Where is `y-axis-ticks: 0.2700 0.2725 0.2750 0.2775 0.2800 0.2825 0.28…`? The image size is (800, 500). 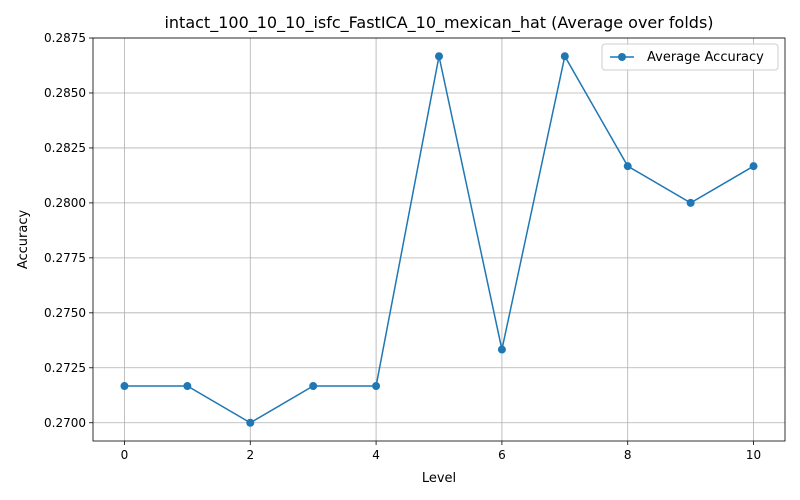 y-axis-ticks: 0.2700 0.2725 0.2750 0.2775 0.2800 0.2825 0.28… is located at coordinates (68, 230).